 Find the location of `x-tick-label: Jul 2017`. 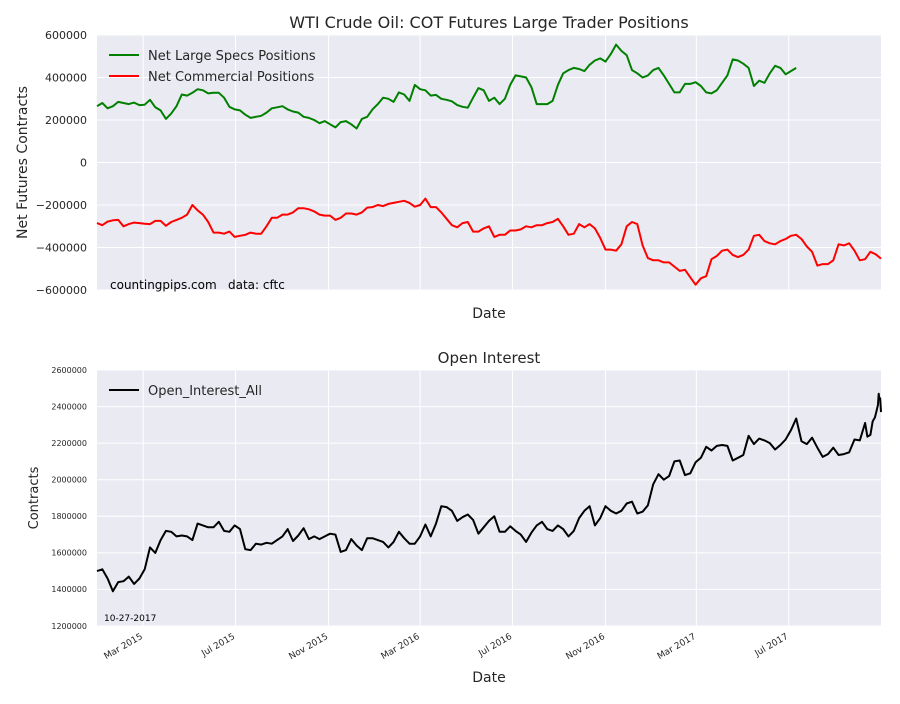

x-tick-label: Jul 2017 is located at coordinates (772, 645).